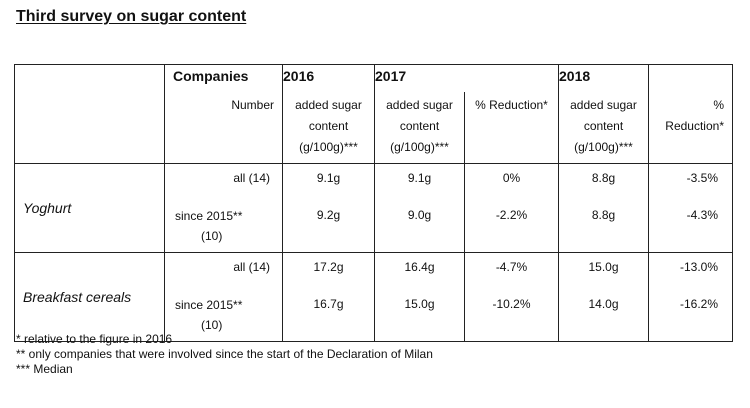 This screenshot has width=750, height=408. Describe the element at coordinates (89, 128) in the screenshot. I see `product-subheader-cell` at that location.